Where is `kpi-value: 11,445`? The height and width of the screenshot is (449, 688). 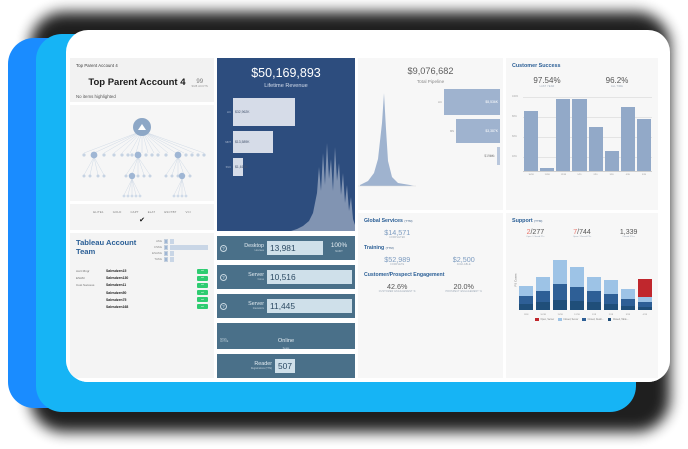
kpi-value: 11,445 is located at coordinates (282, 306).